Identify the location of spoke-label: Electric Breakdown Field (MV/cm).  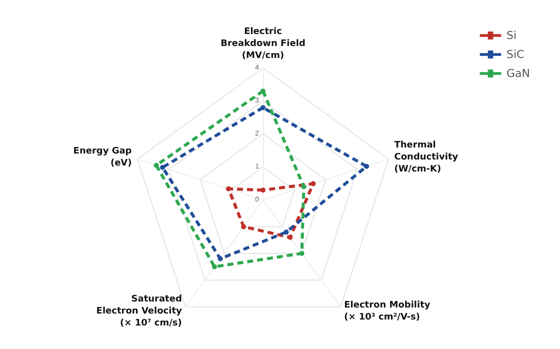
(263, 44).